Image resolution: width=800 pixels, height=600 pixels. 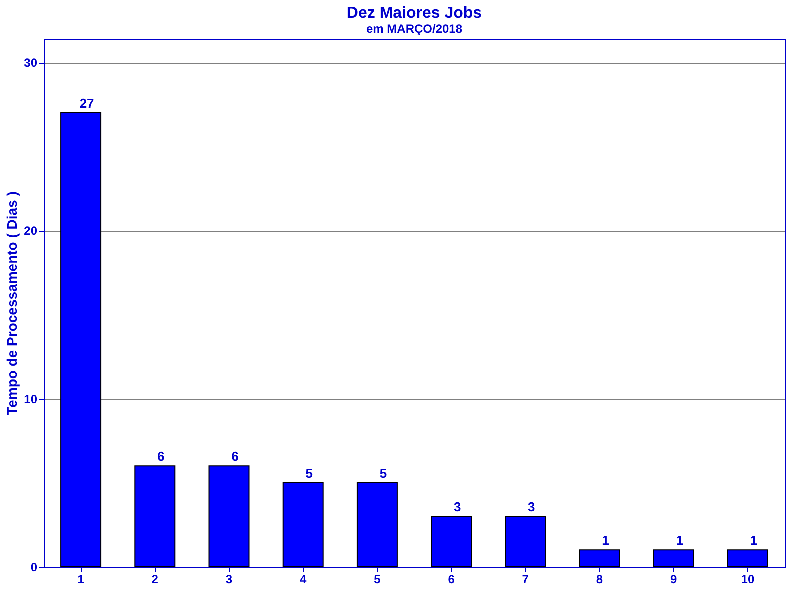 What do you see at coordinates (34, 567) in the screenshot?
I see `y-tick-label: 0` at bounding box center [34, 567].